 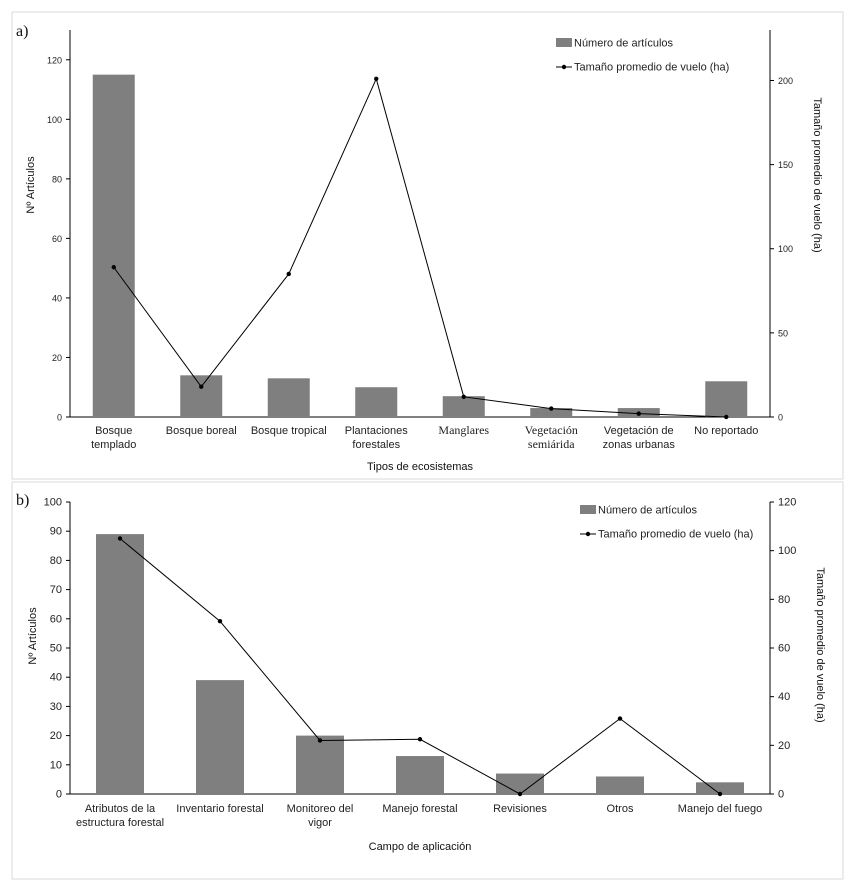 What do you see at coordinates (784, 600) in the screenshot?
I see `panel-b-ytick-right-label: 80` at bounding box center [784, 600].